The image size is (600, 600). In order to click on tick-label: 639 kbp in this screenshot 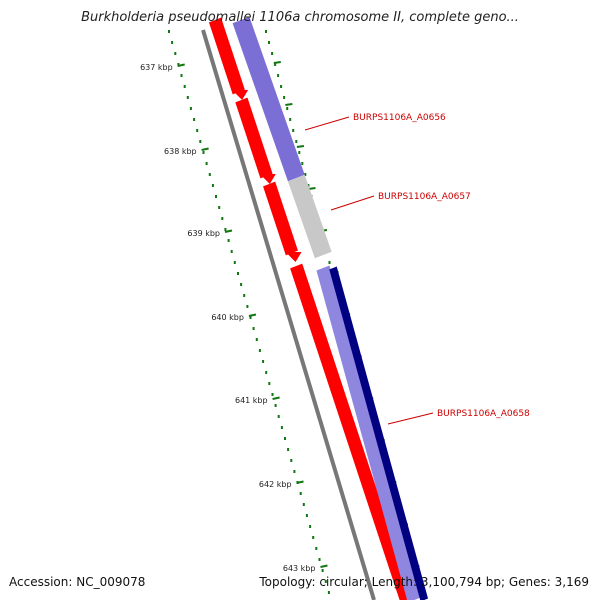, I will do `click(203, 233)`.